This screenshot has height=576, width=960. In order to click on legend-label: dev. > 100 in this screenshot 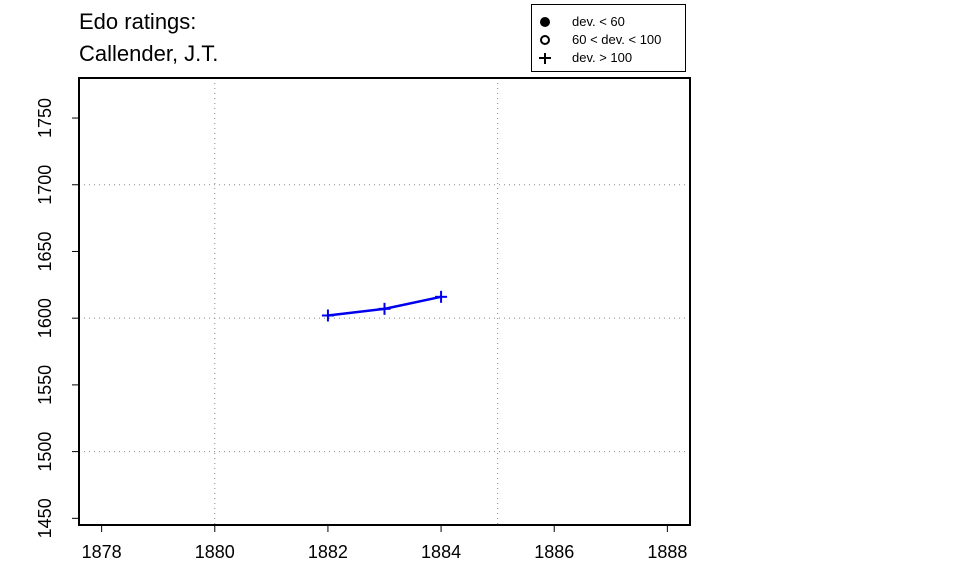, I will do `click(602, 57)`.